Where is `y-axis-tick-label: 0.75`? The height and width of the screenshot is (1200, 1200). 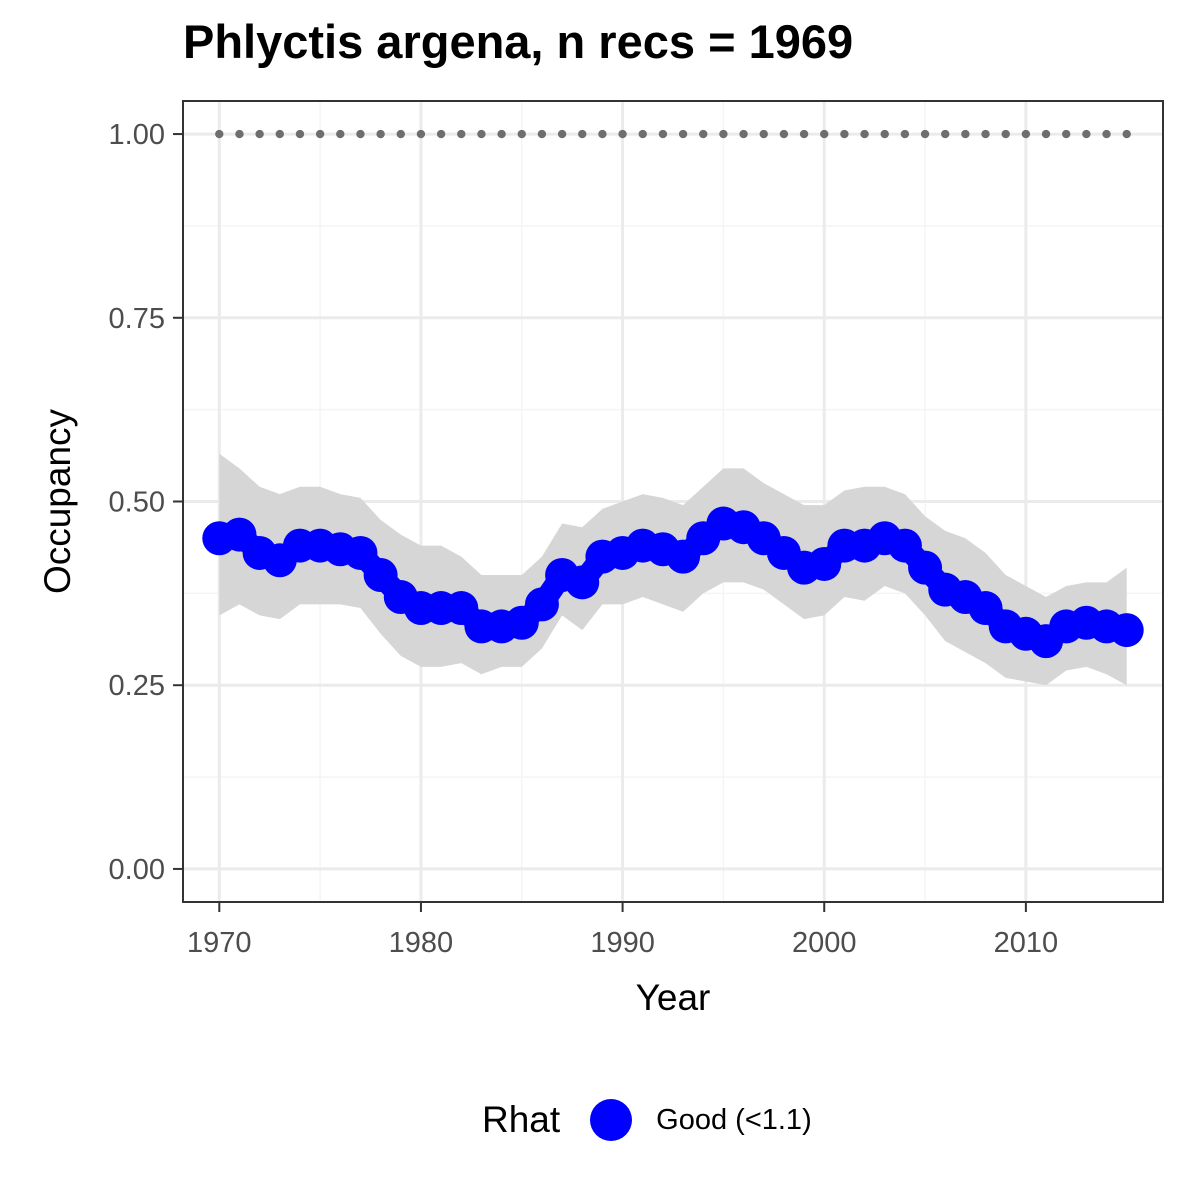 y-axis-tick-label: 0.75 is located at coordinates (137, 319).